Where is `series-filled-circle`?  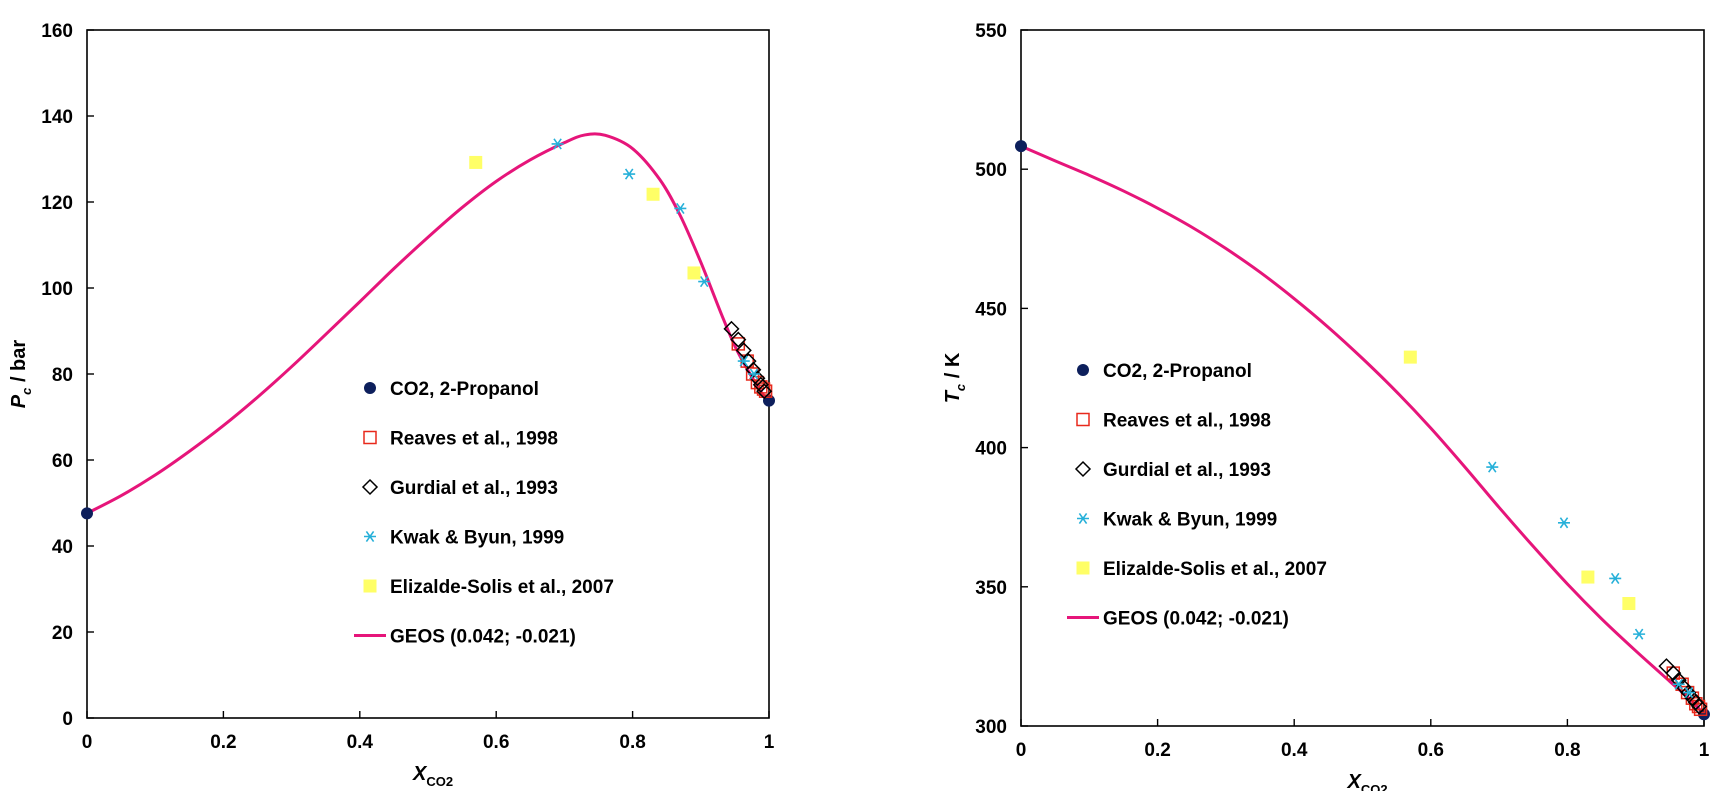
series-filled-circle is located at coordinates (428, 457).